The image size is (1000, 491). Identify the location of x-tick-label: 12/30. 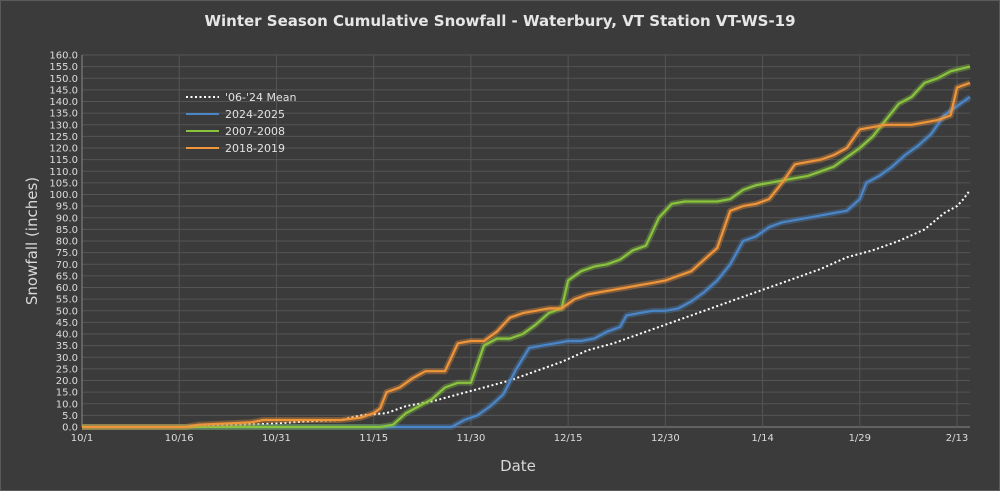
(665, 438).